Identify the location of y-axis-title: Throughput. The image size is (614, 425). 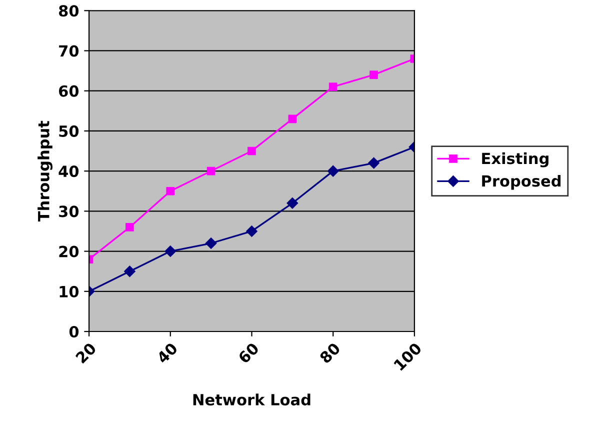
(45, 171).